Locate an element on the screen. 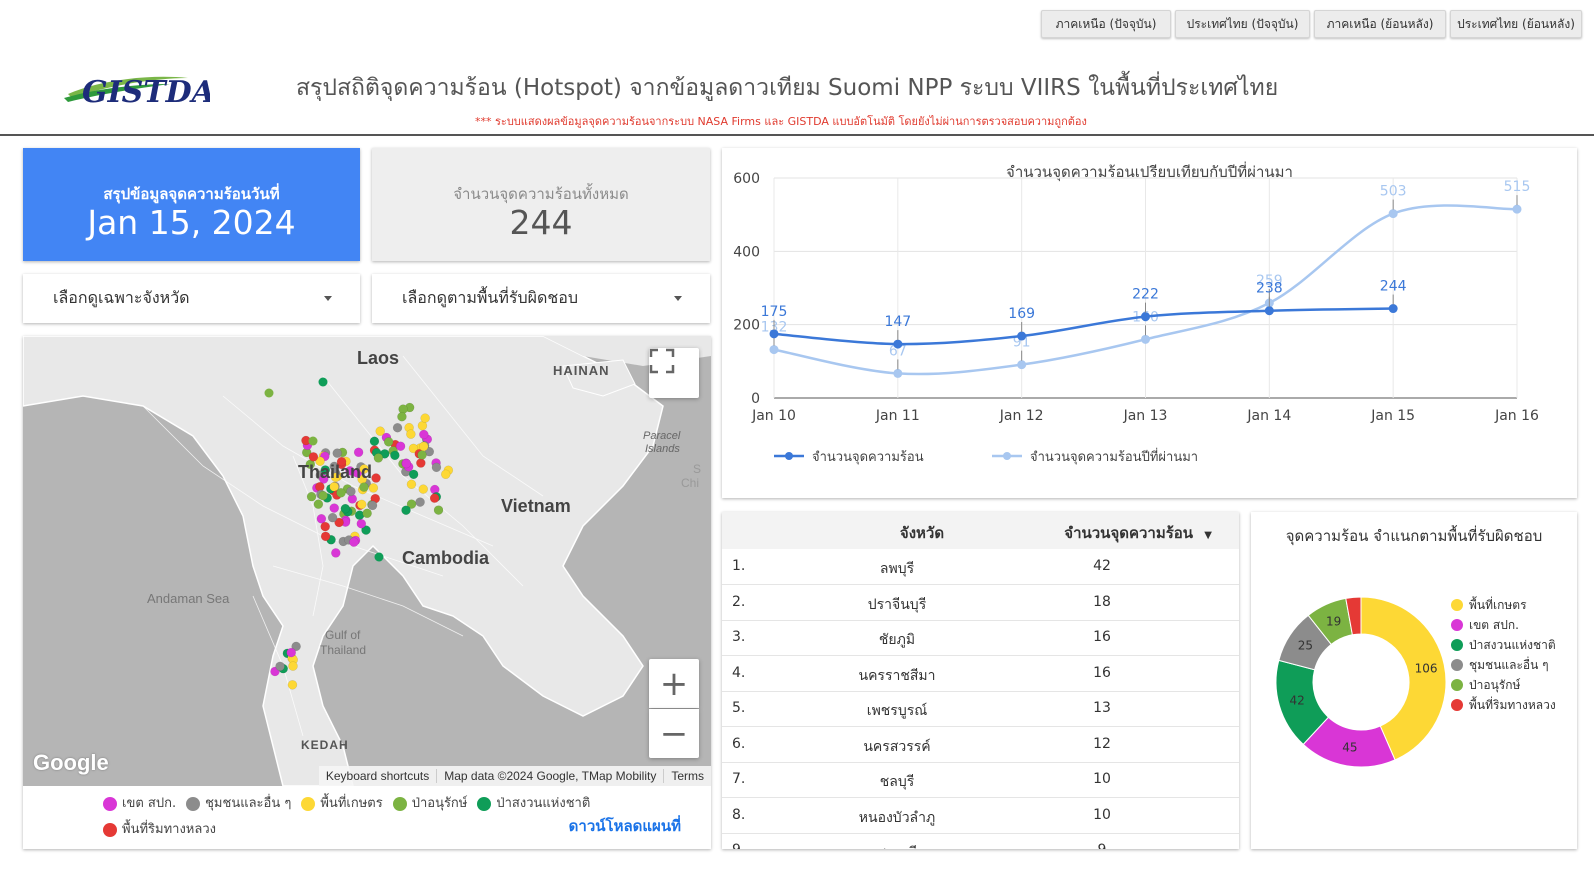  donut-legend-item: ป่าสงวนแห่งชาติ is located at coordinates (1511, 645).